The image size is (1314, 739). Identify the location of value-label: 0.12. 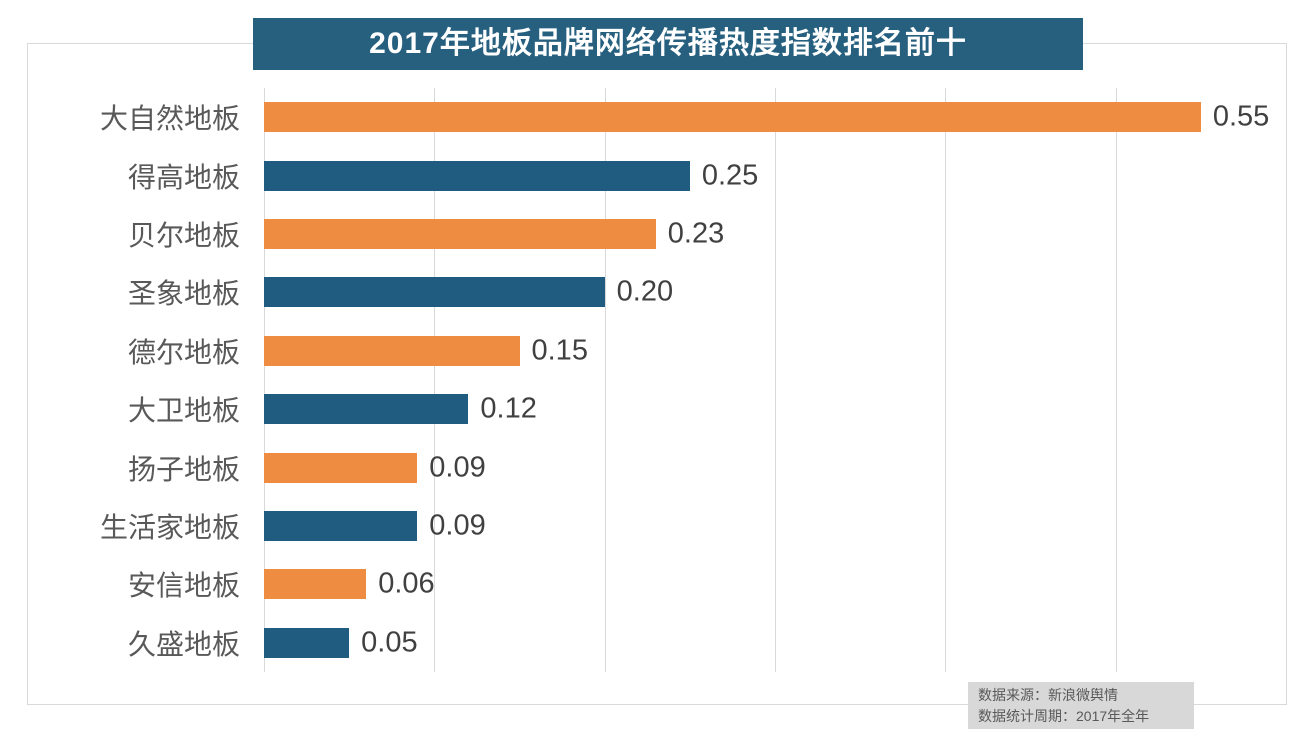
(508, 408).